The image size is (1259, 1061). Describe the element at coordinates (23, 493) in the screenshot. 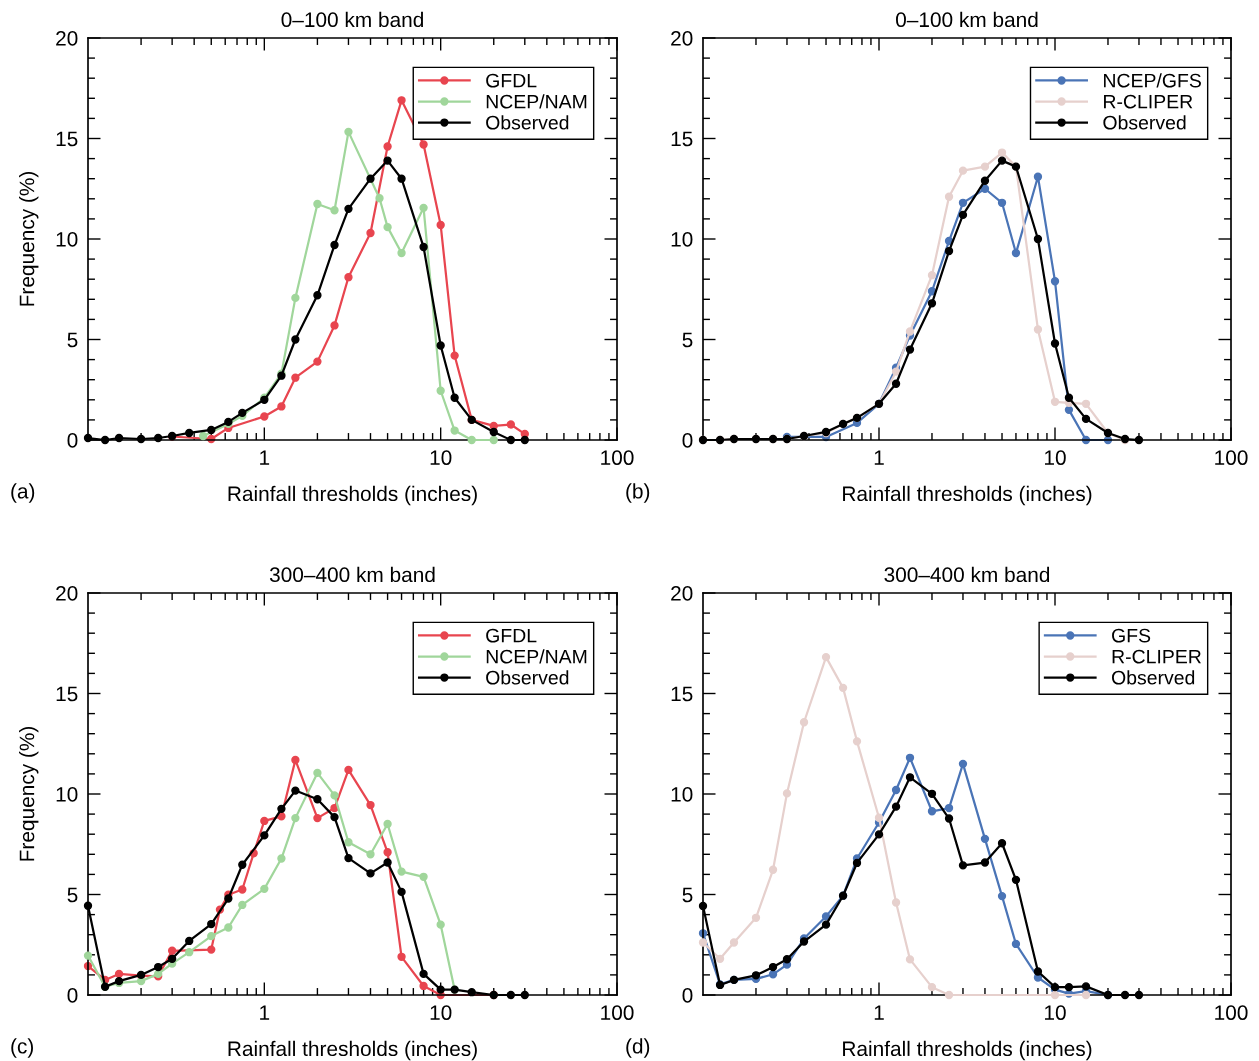

I see `text: (a)` at that location.